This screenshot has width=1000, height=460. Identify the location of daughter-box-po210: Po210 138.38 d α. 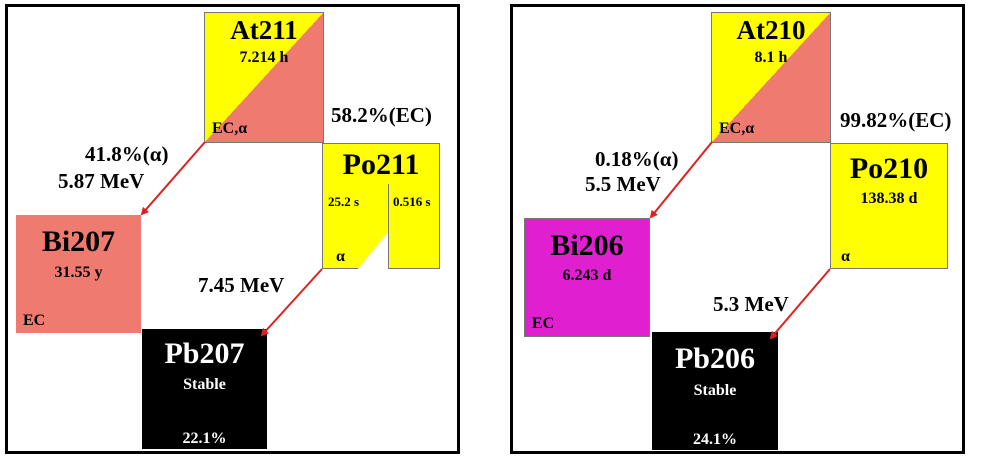
(889, 206).